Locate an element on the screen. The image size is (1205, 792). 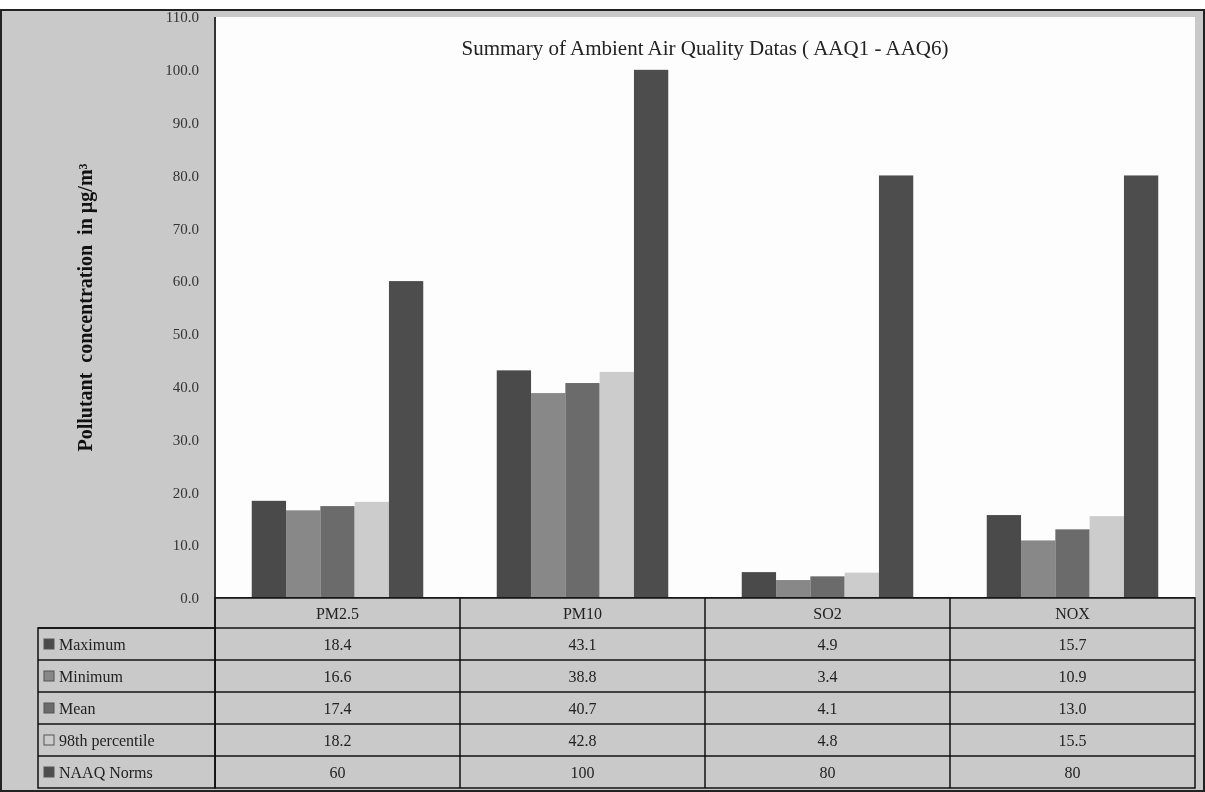
data-label: 60 is located at coordinates (337, 772).